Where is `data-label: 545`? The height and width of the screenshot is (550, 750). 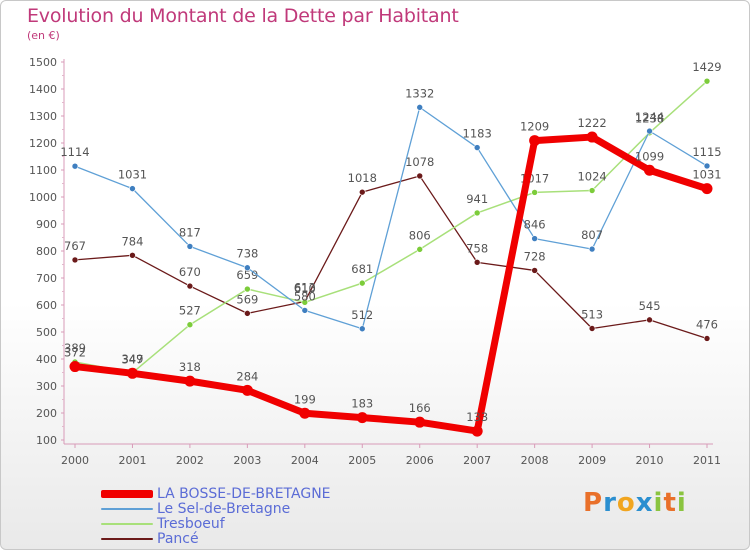 data-label: 545 is located at coordinates (650, 306).